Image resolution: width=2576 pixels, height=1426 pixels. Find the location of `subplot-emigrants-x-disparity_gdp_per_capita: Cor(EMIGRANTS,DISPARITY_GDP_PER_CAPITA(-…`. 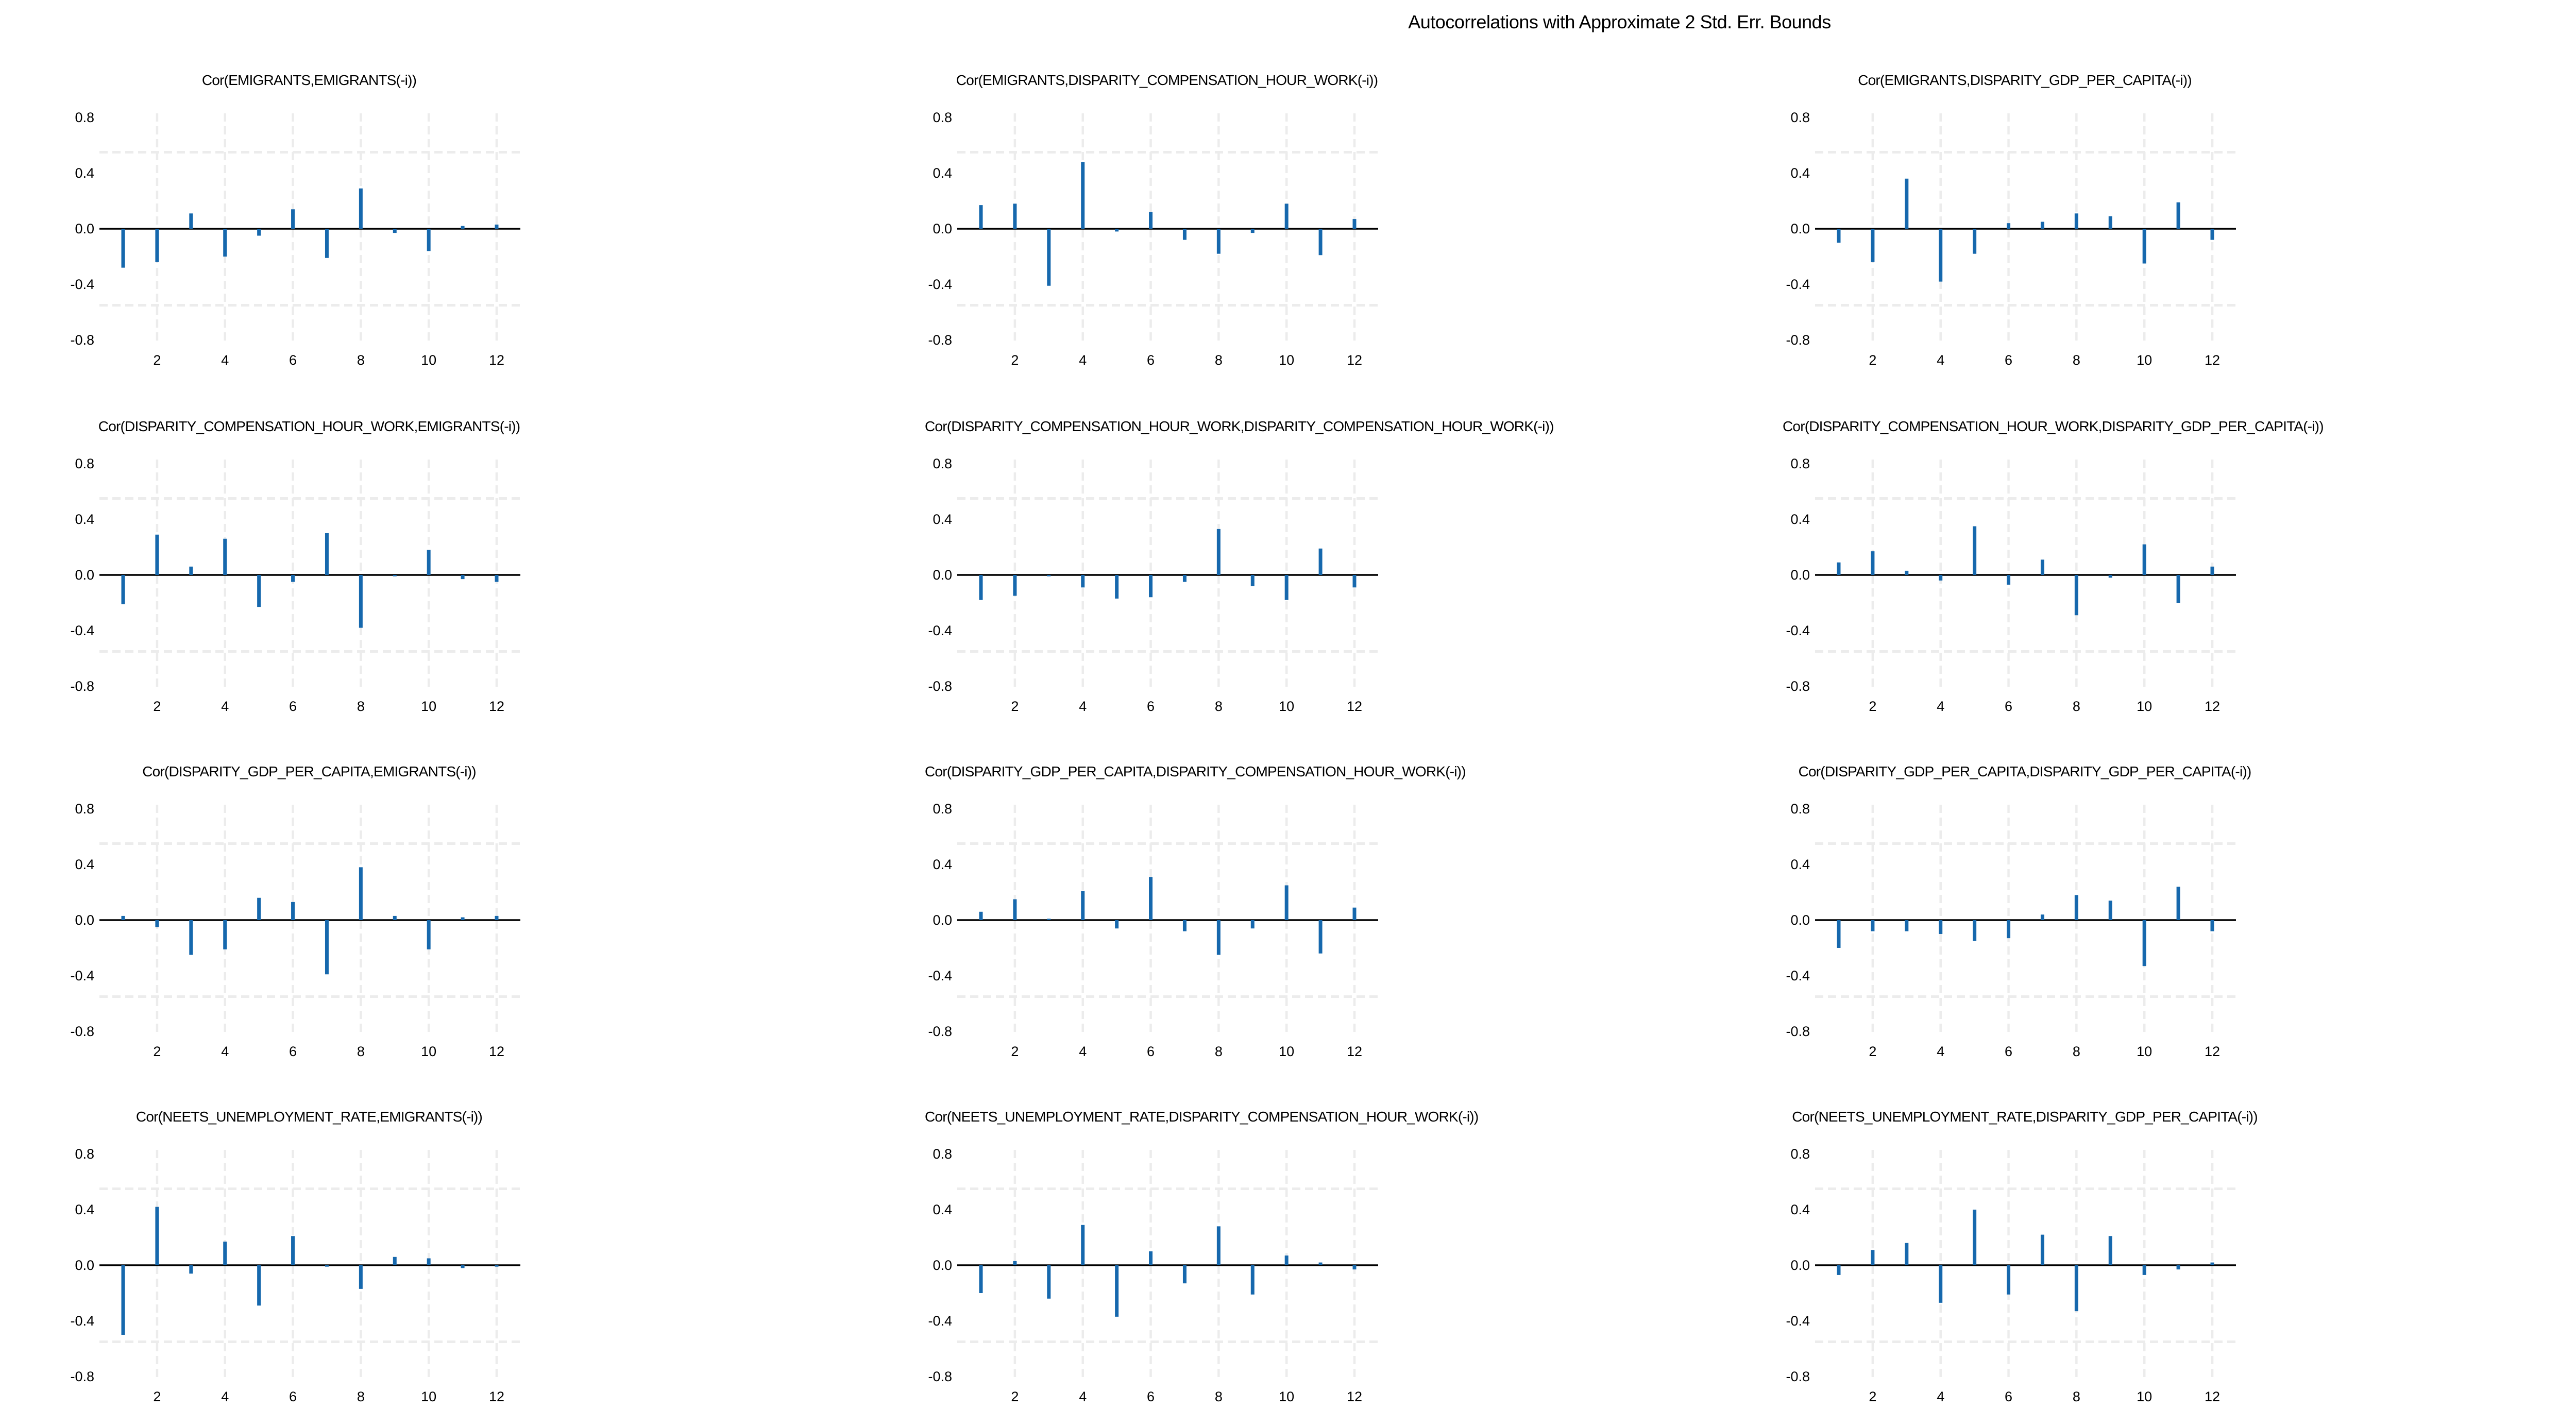

subplot-emigrants-x-disparity_gdp_per_capita: Cor(EMIGRANTS,DISPARITY_GDP_PER_CAPITA(-… is located at coordinates (2025, 227).